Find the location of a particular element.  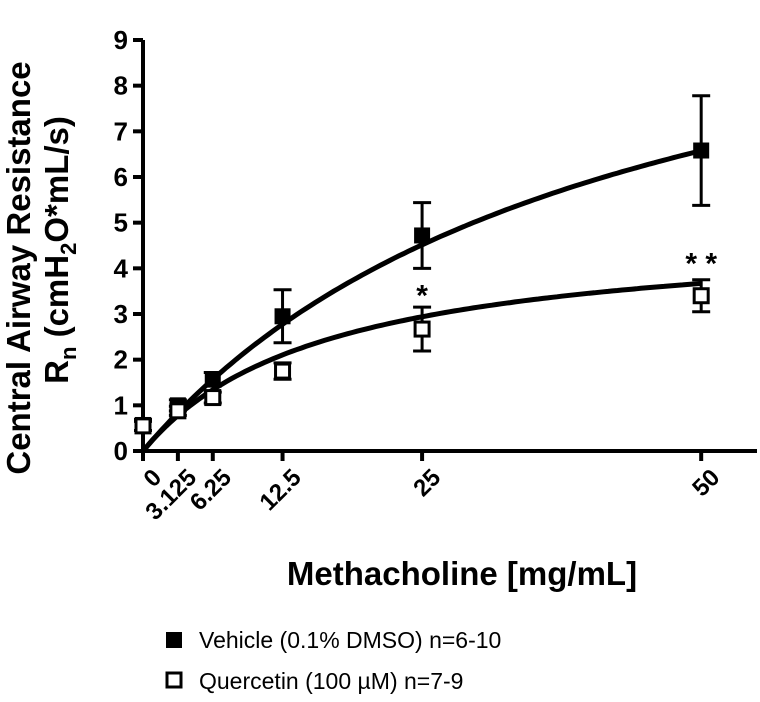

legend-label-quercetin: Quercetin (100 µM) n=7-9 is located at coordinates (331, 681).